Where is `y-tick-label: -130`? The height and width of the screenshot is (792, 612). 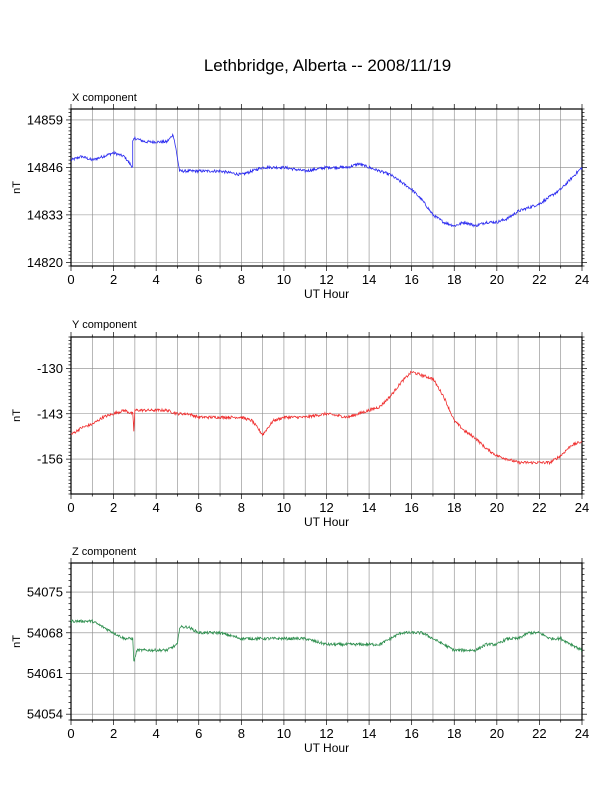 y-tick-label: -130 is located at coordinates (50, 368).